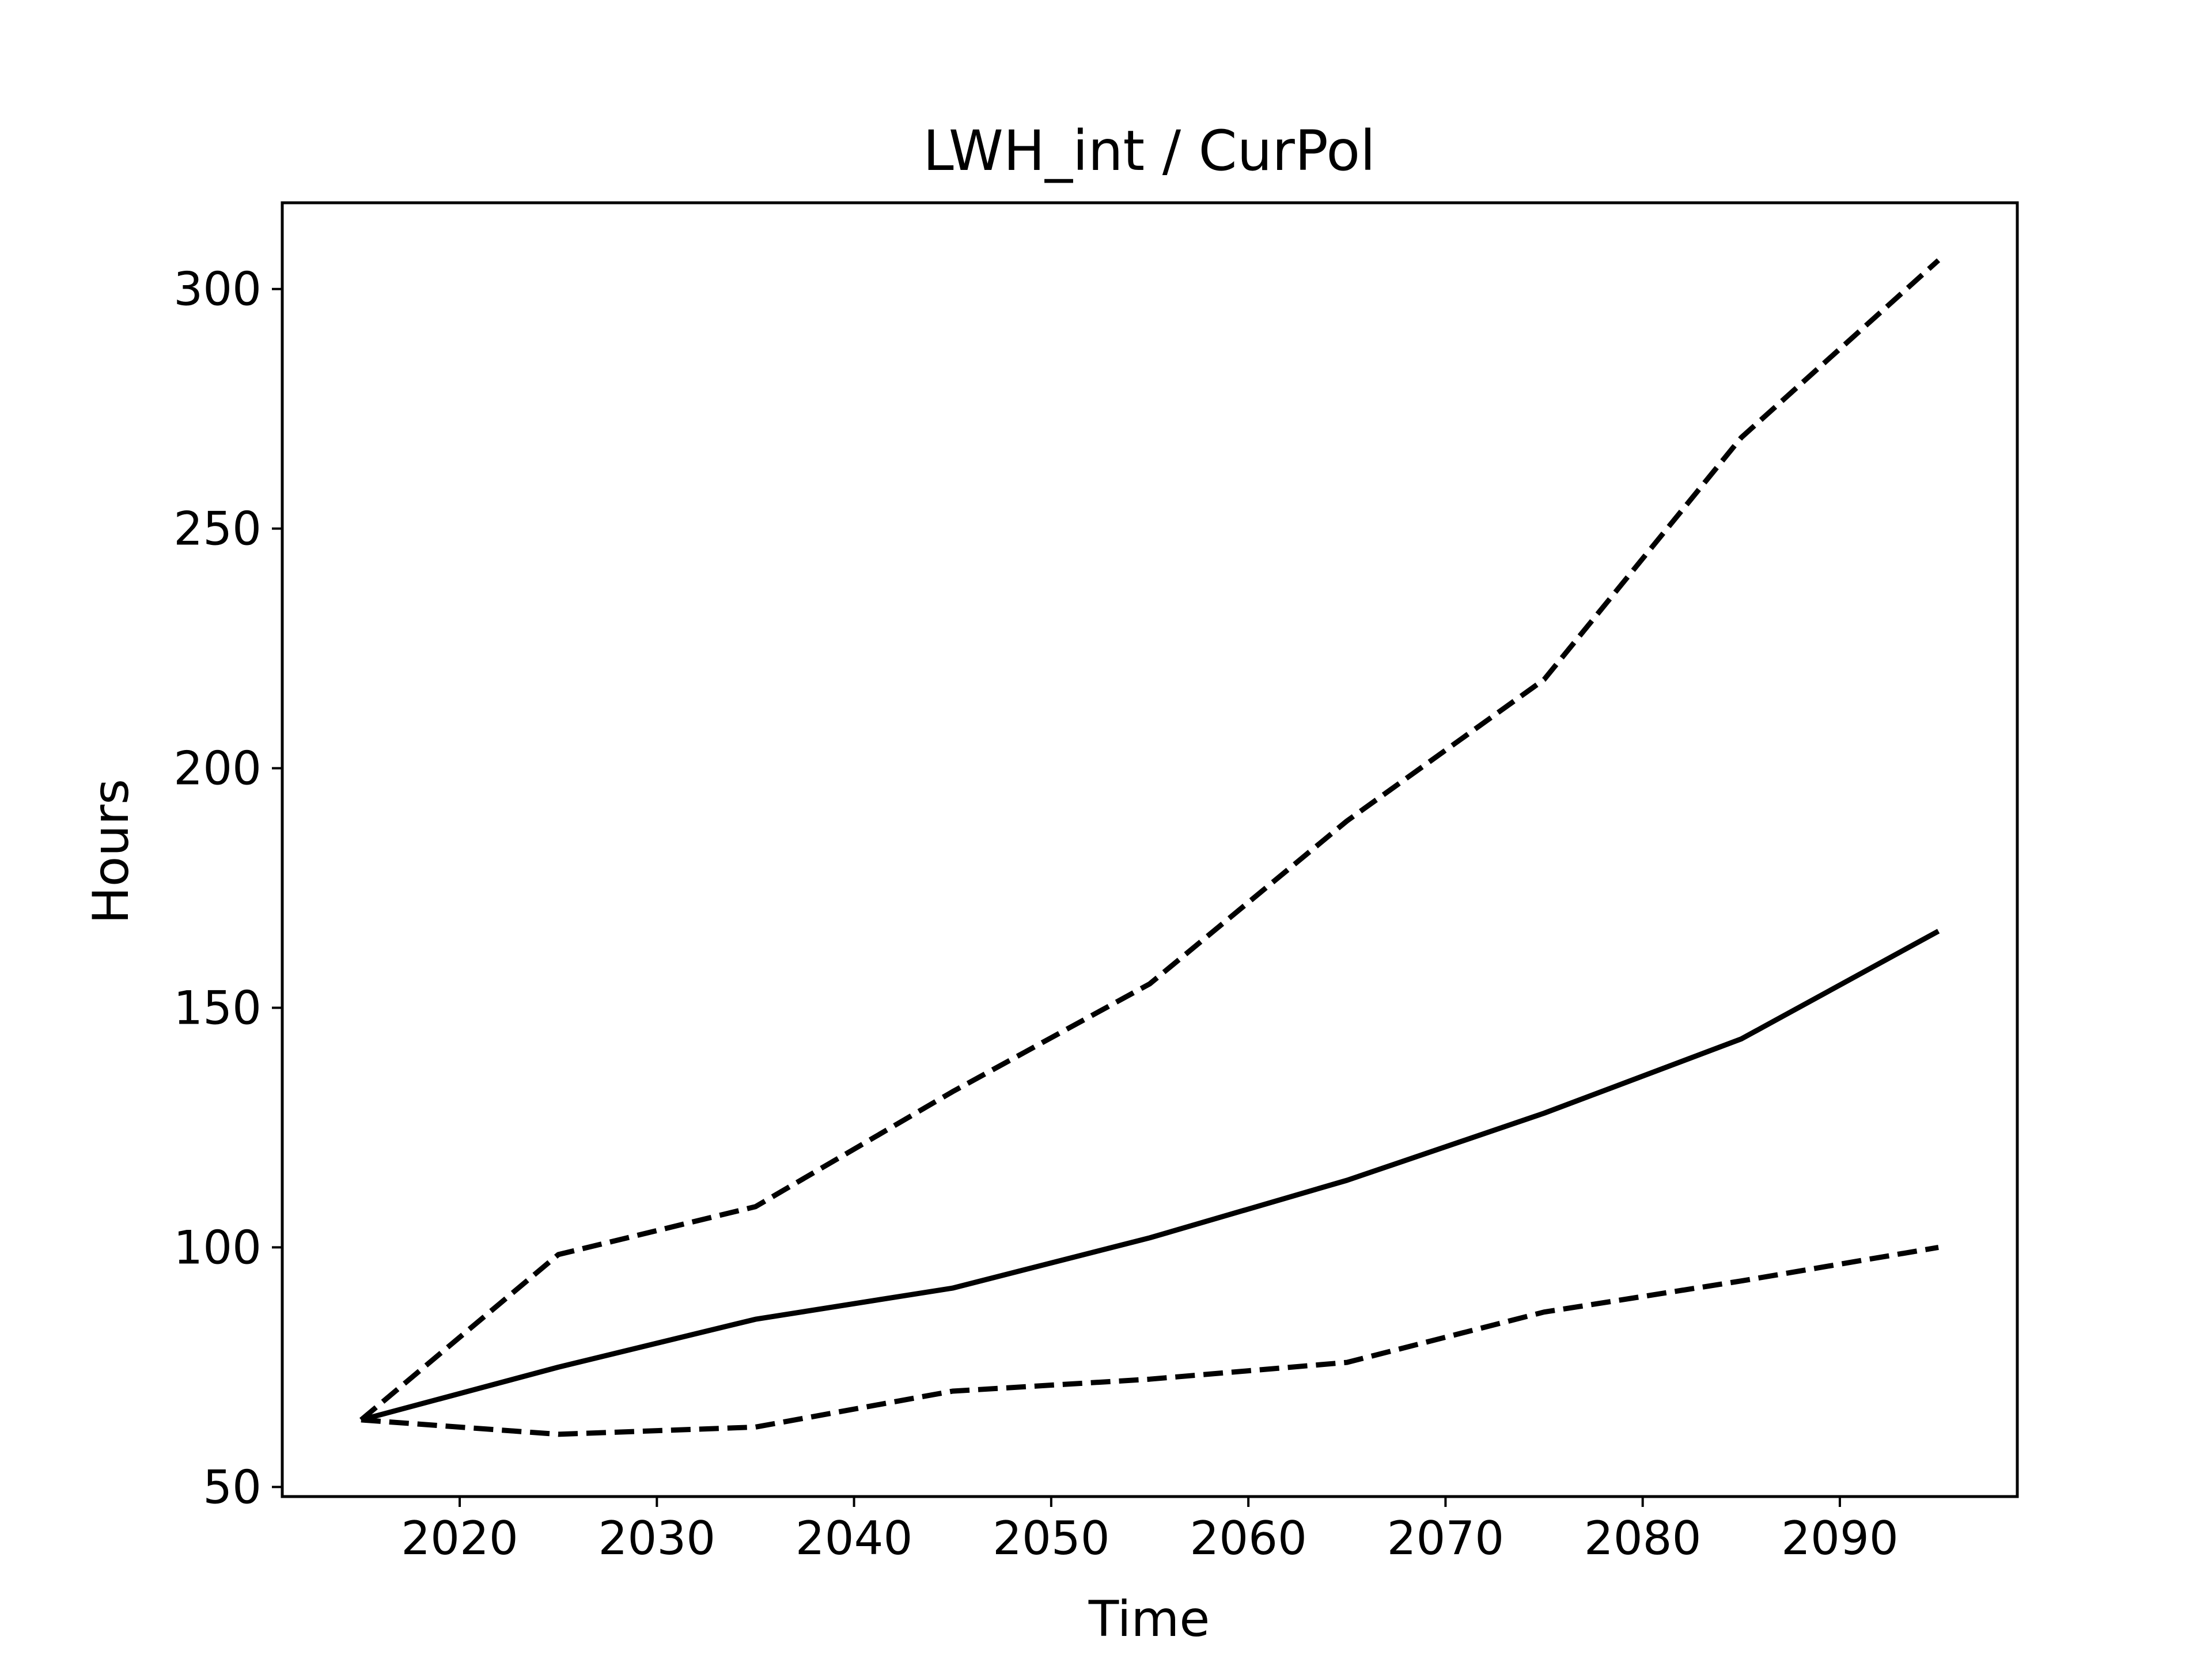 This screenshot has width=2212, height=1659. Describe the element at coordinates (1840, 1538) in the screenshot. I see `x-tick-label: 2090` at that location.